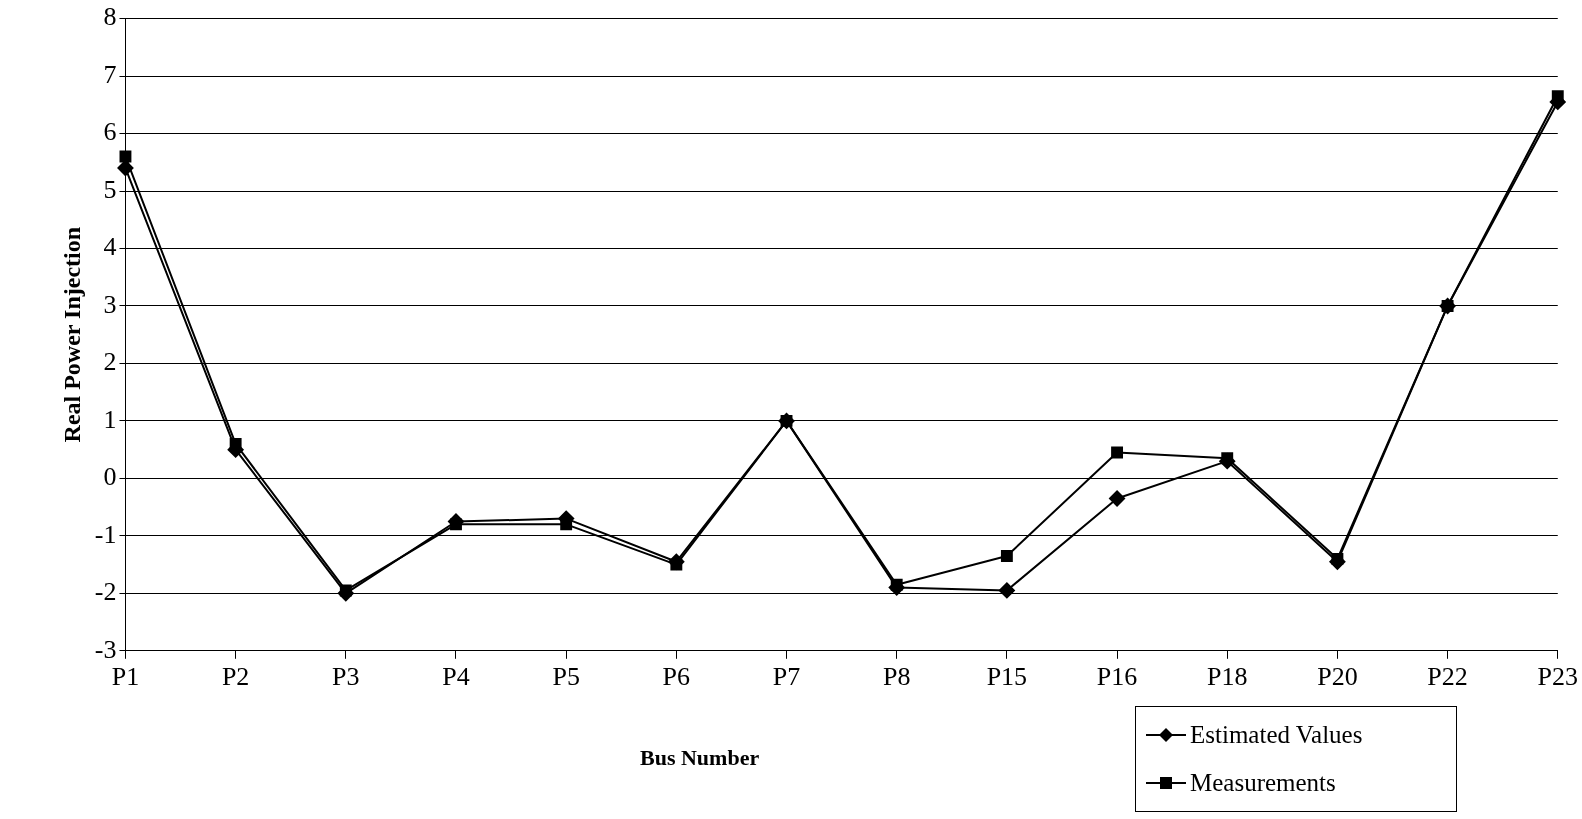 This screenshot has height=819, width=1582. What do you see at coordinates (110, 419) in the screenshot?
I see `y-tick-label: 1` at bounding box center [110, 419].